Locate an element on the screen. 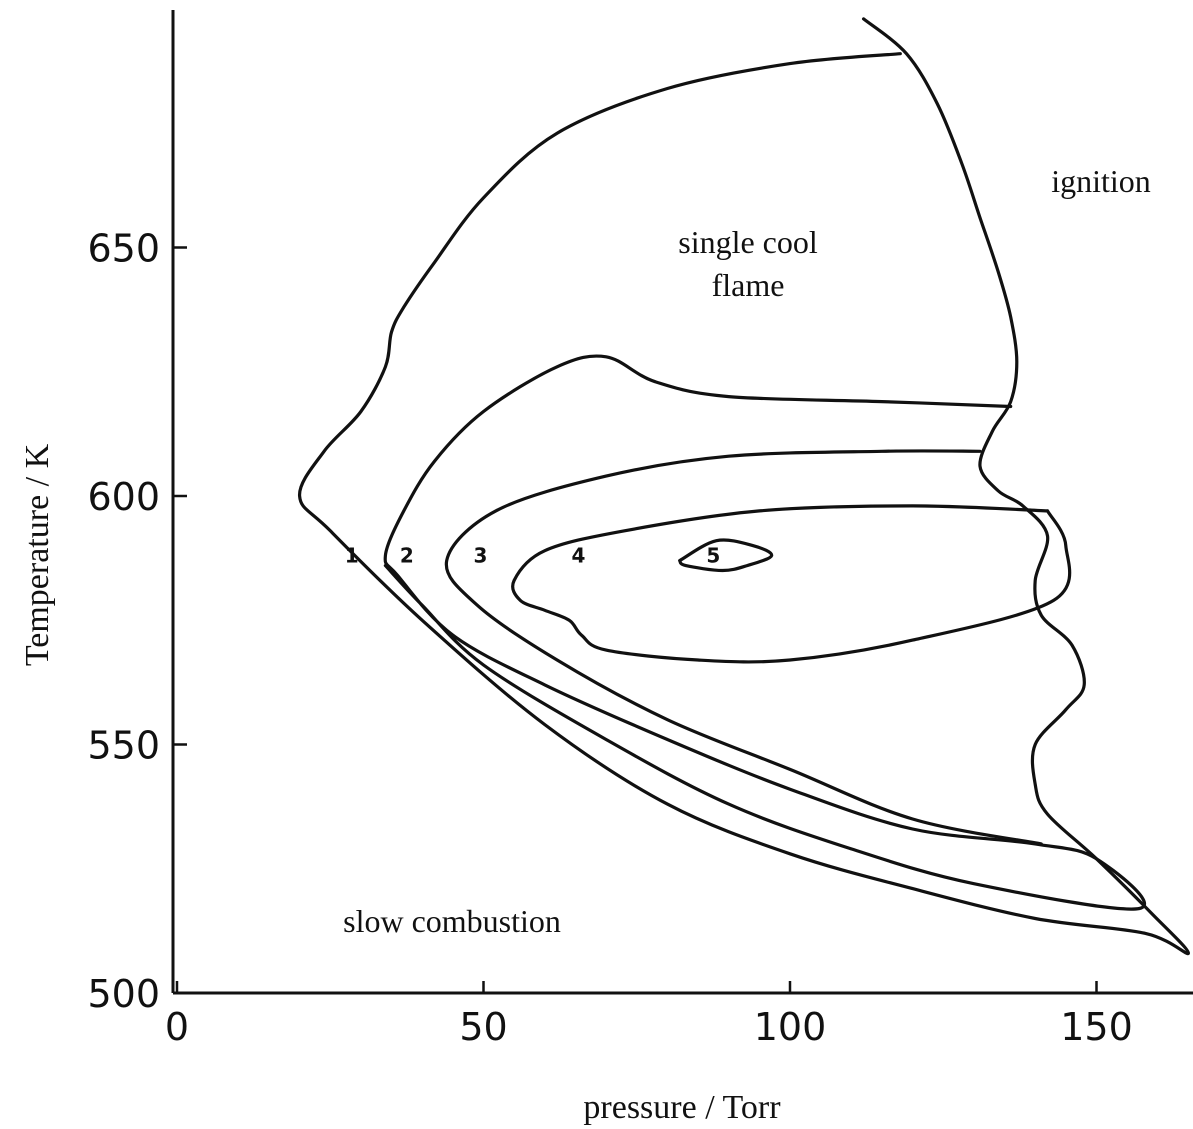 Image resolution: width=1193 pixels, height=1129 pixels. y-ticks: 500 550 600 650 is located at coordinates (137, 621).